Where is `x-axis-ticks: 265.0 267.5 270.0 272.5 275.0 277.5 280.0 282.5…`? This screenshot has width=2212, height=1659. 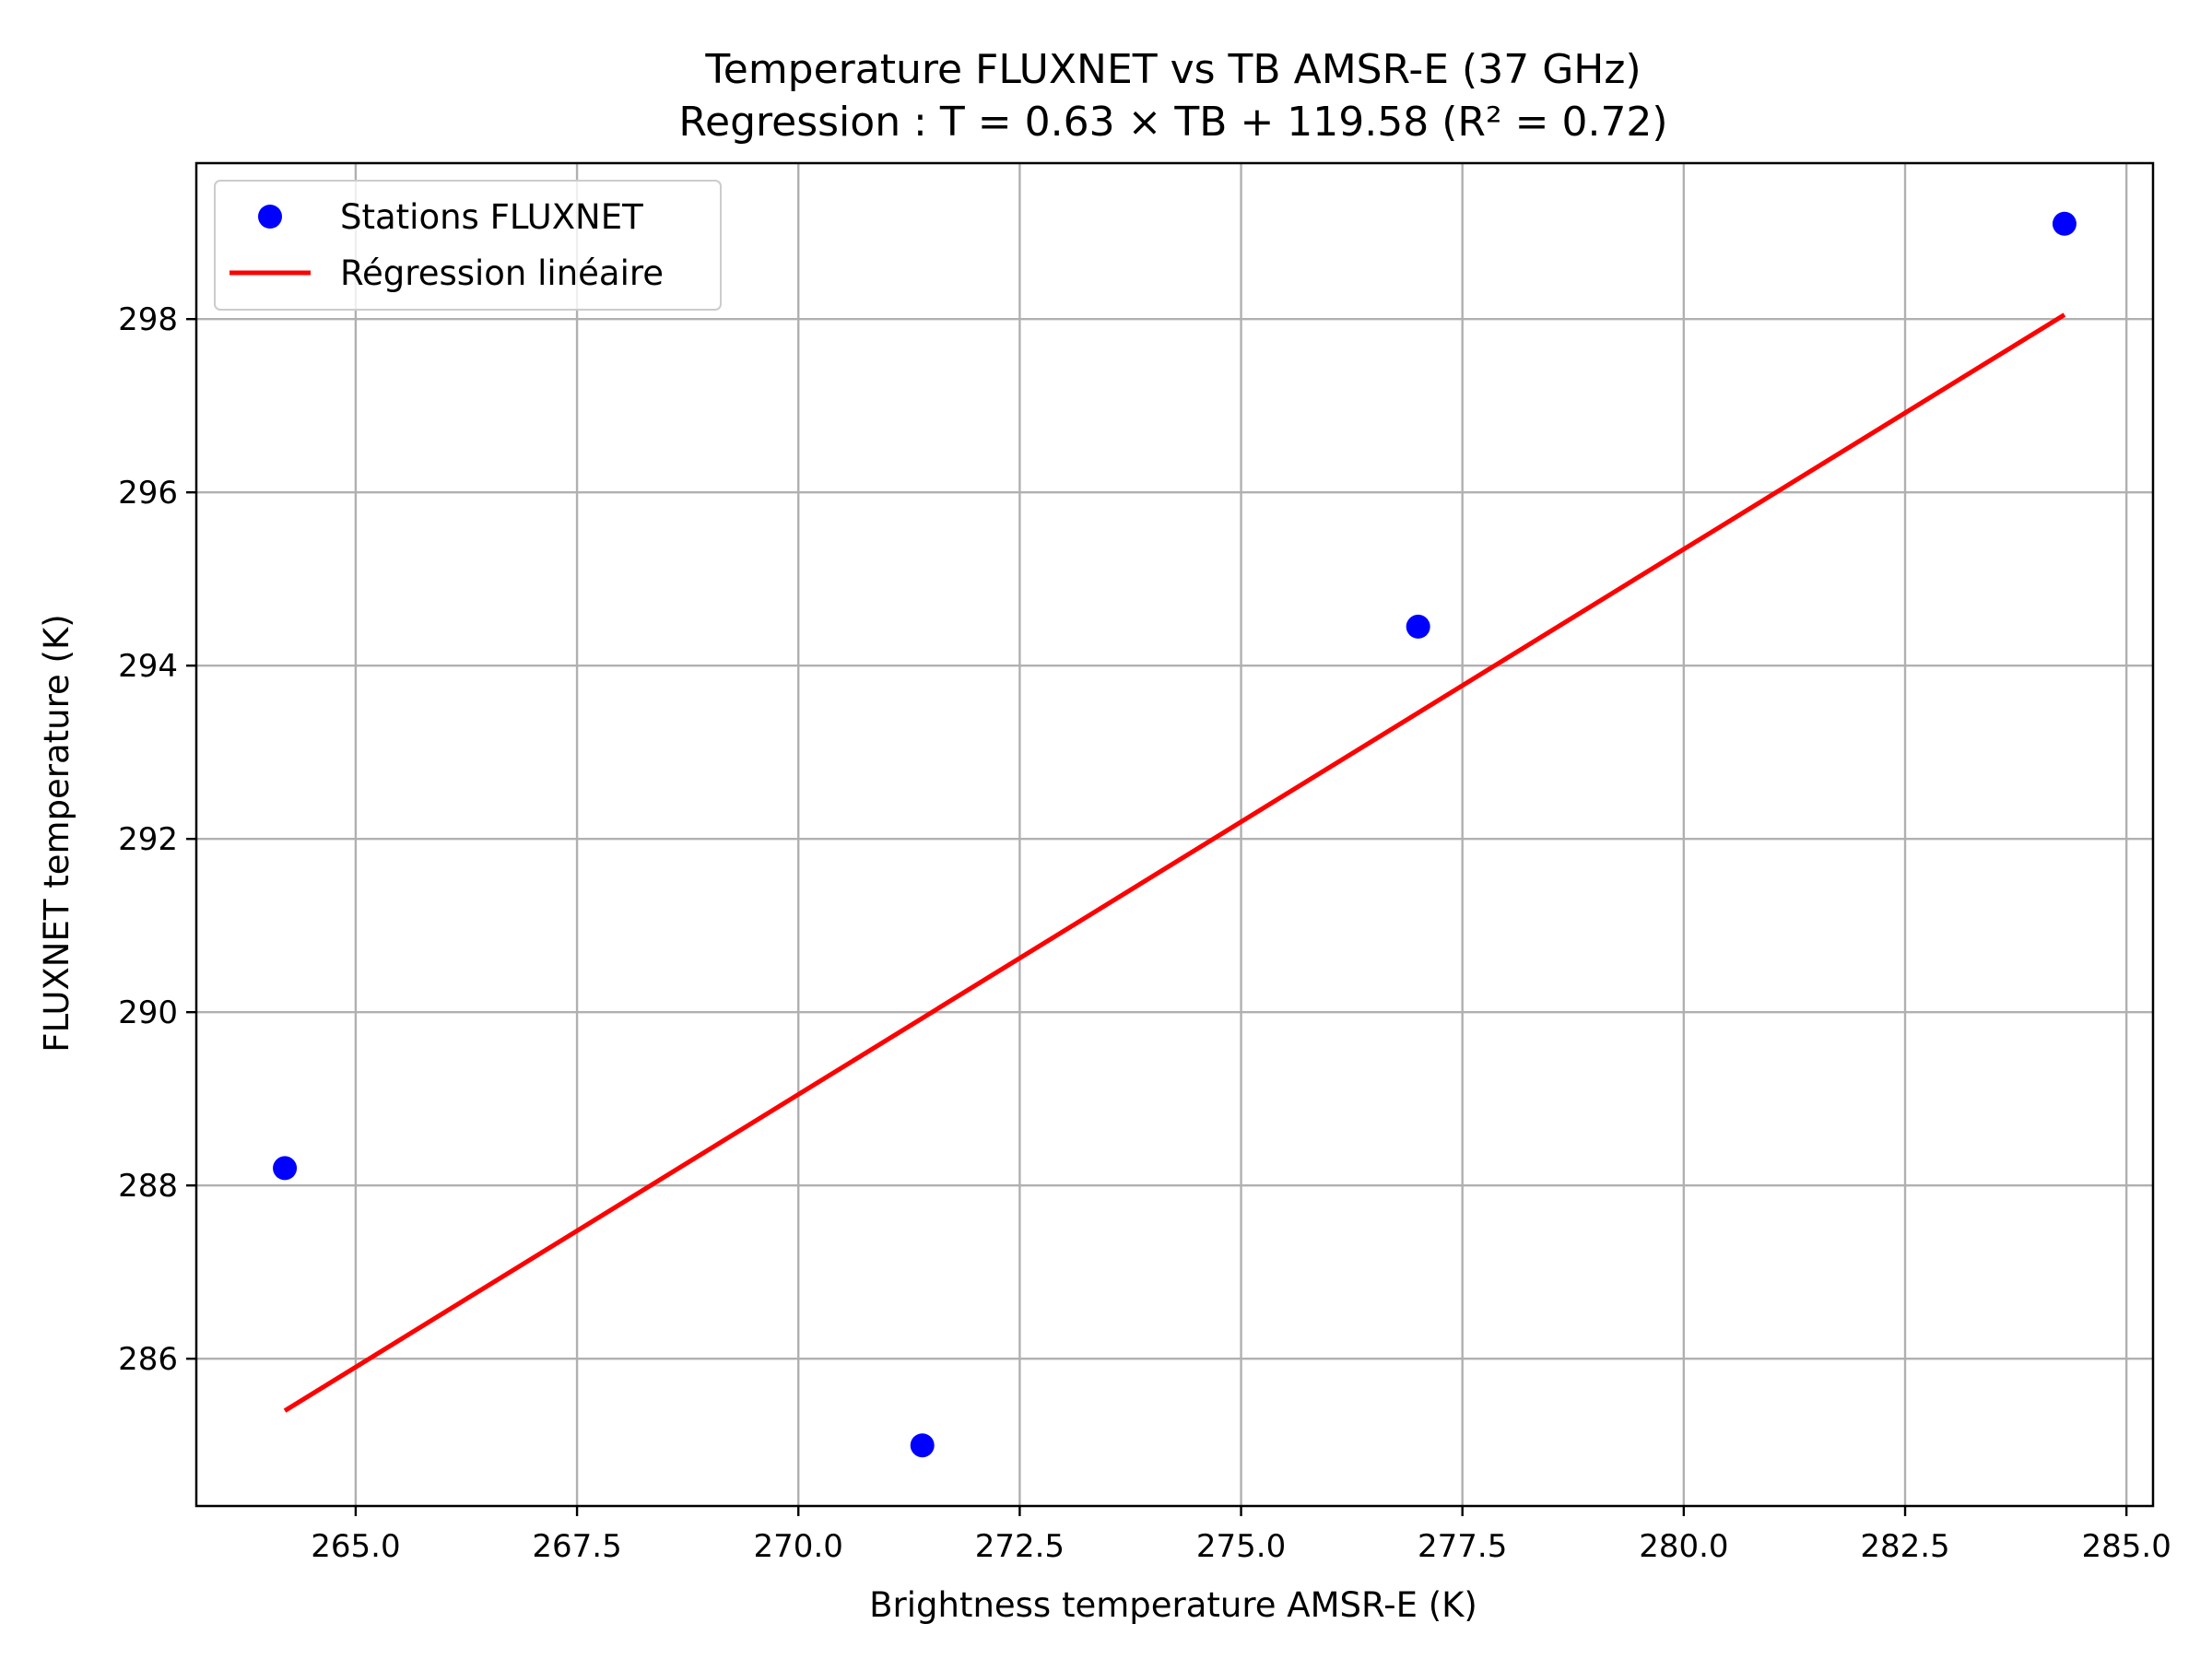 x-axis-ticks: 265.0 267.5 270.0 272.5 275.0 277.5 280.0 282.5… is located at coordinates (1241, 1535).